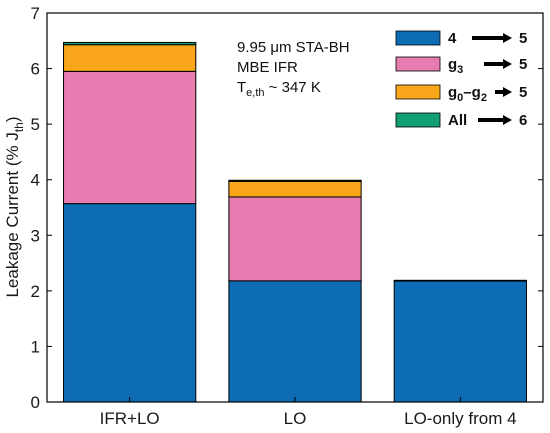 Image resolution: width=550 pixels, height=433 pixels. Describe the element at coordinates (308, 412) in the screenshot. I see `x-axis-ticks: IFR+LO LO LO-only from 4` at that location.